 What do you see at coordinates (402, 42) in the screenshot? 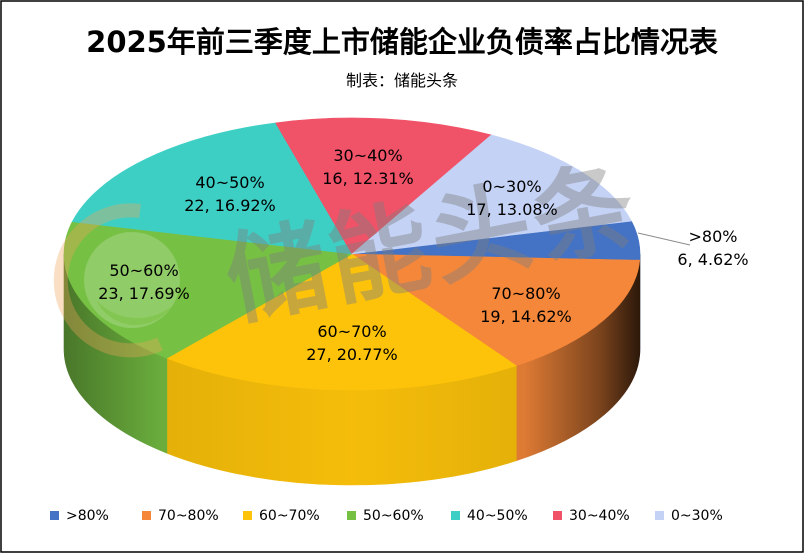
I see `chart-title: 2025年前三季度上市储能企业负债率占比情况表` at bounding box center [402, 42].